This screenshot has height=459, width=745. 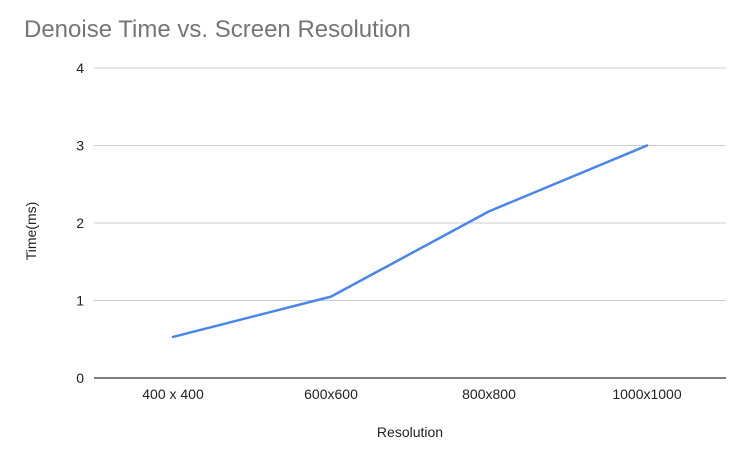 I want to click on x-tick-labels: 400 x 400 600x600 800x800 1000x1000, so click(x=412, y=394).